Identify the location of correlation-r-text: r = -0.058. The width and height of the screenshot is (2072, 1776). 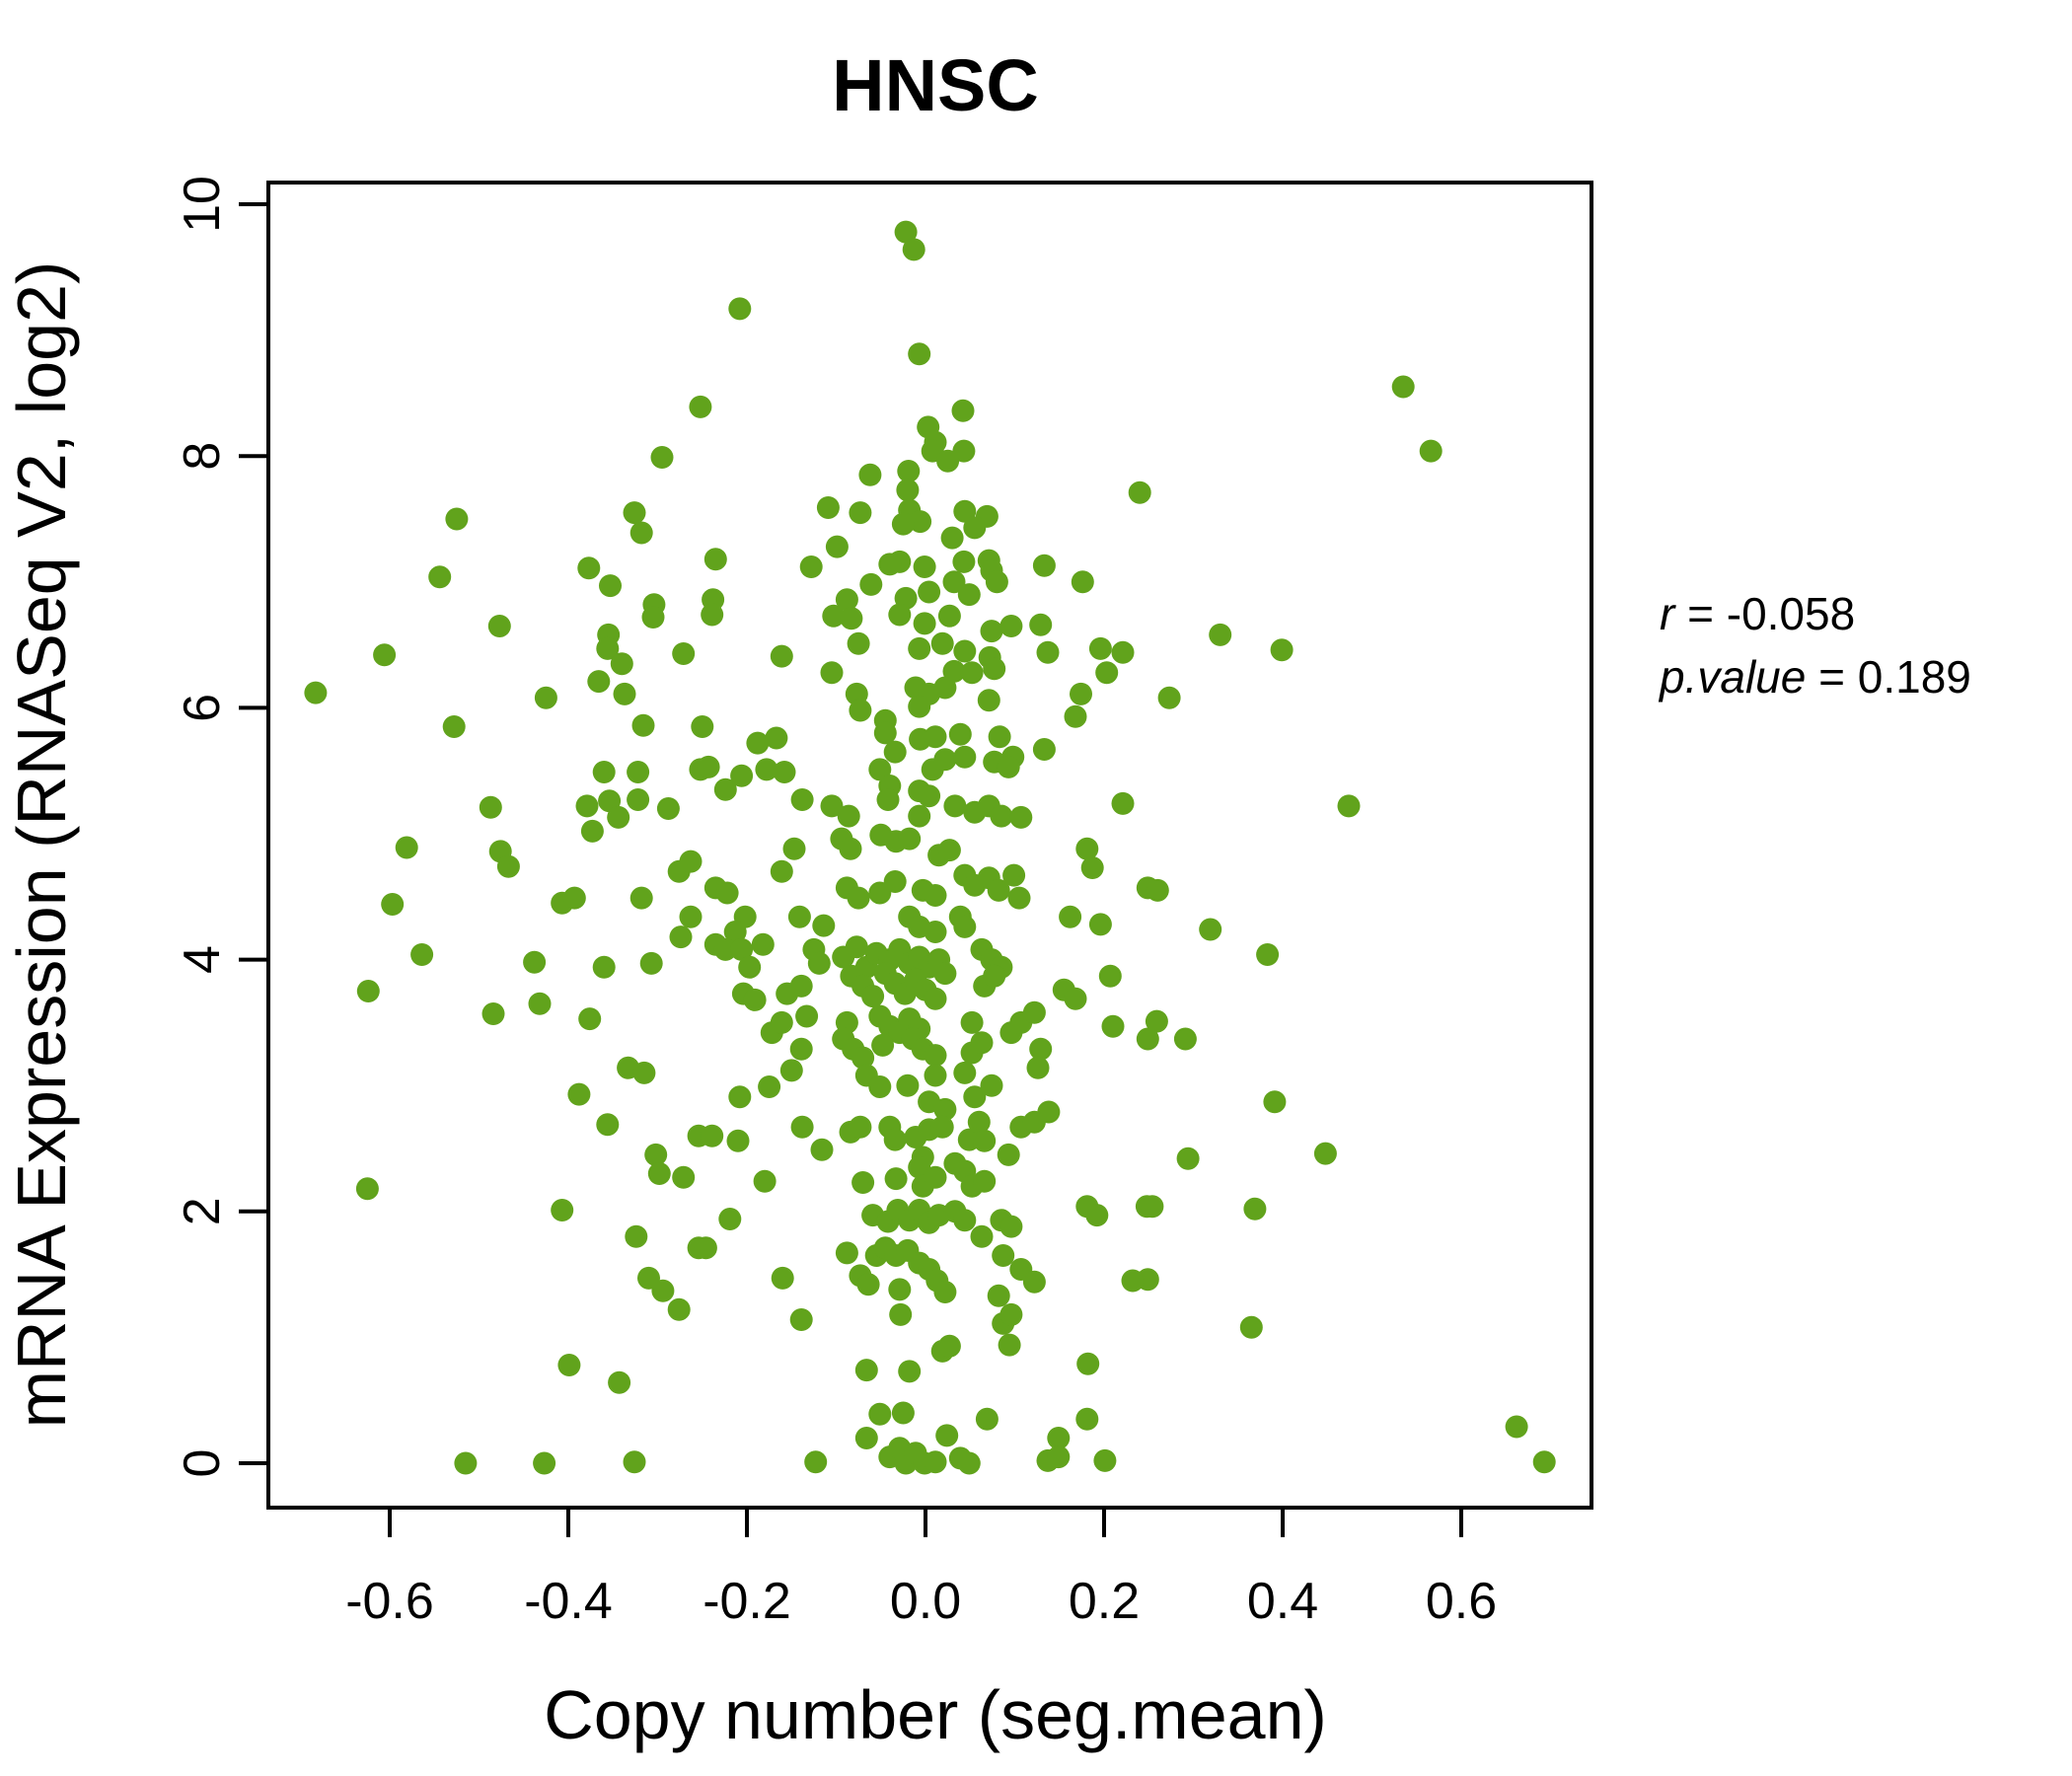
(1758, 614).